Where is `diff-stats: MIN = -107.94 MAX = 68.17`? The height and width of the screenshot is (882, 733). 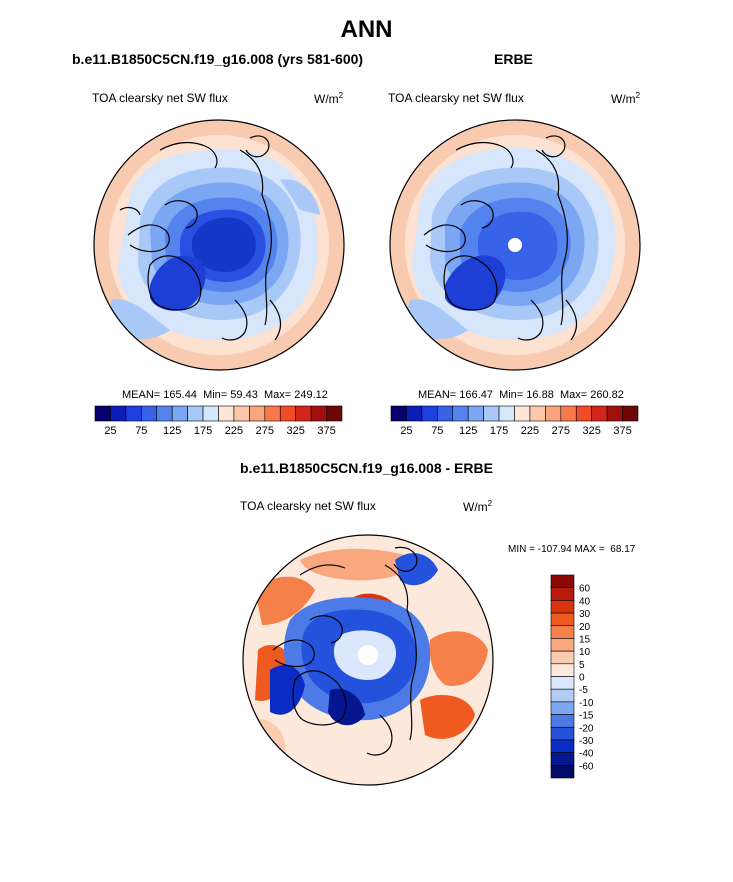 diff-stats: MIN = -107.94 MAX = 68.17 is located at coordinates (572, 549).